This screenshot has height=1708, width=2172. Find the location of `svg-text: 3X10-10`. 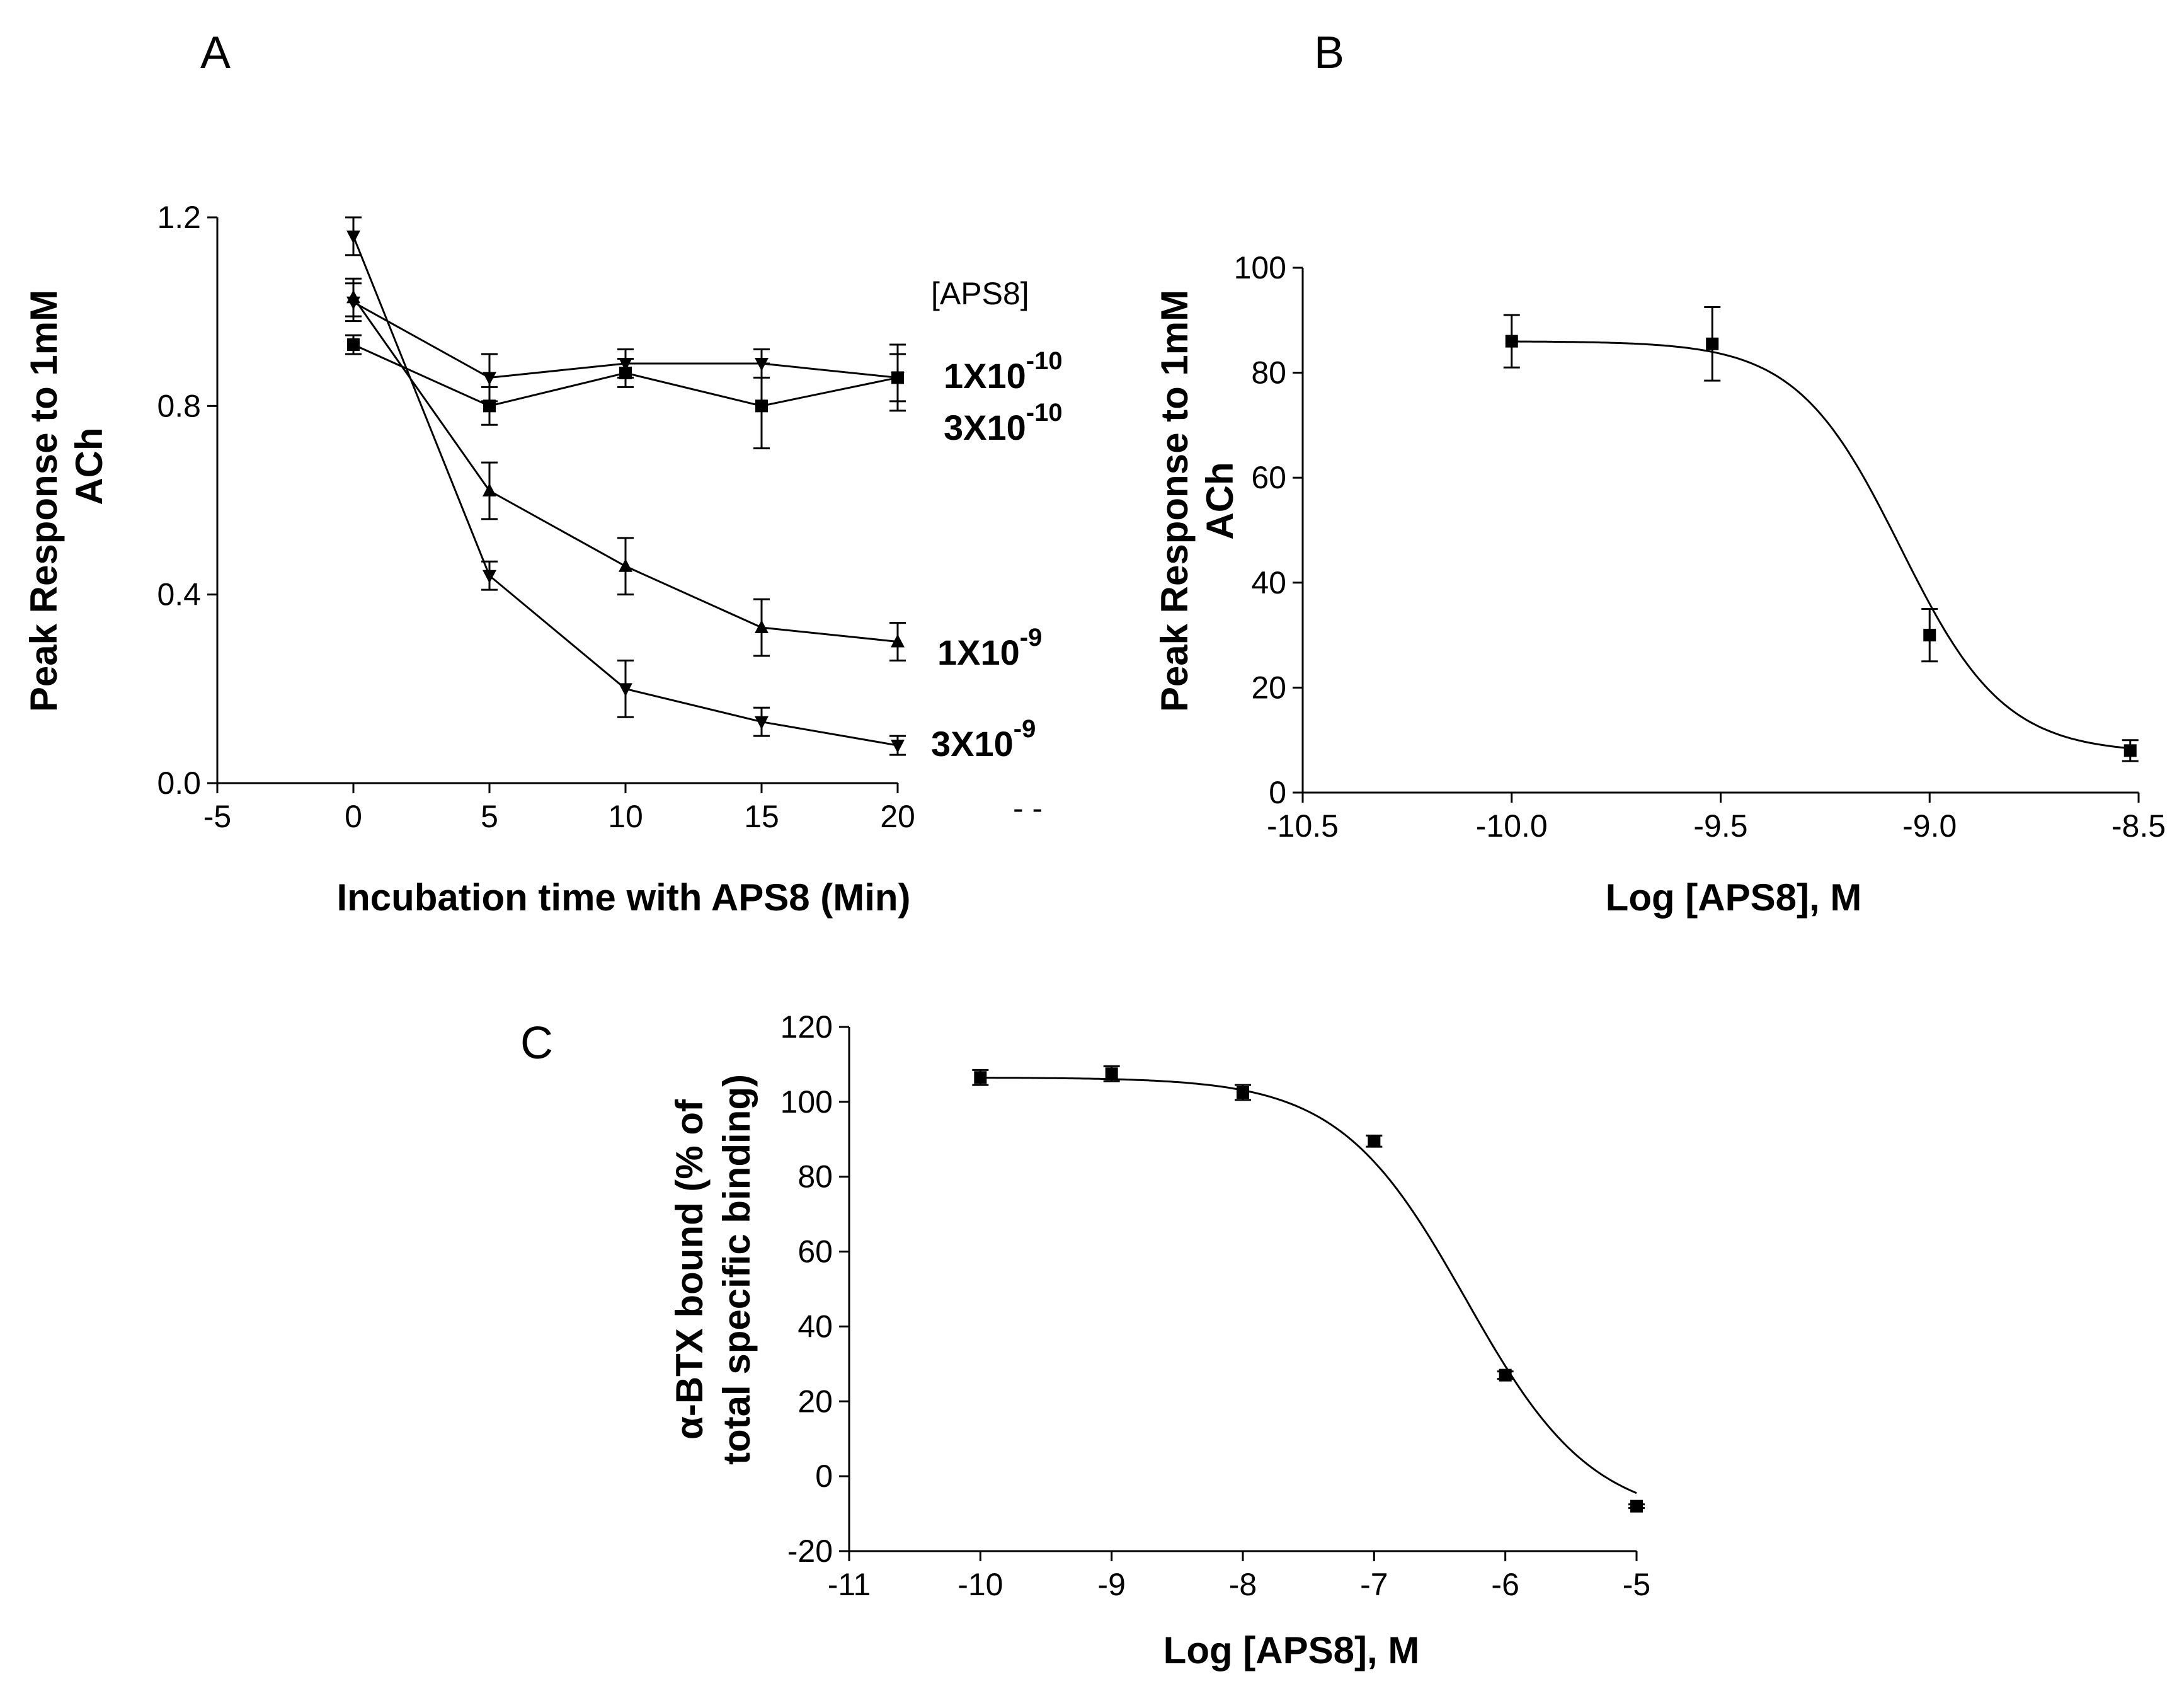

svg-text: 3X10-10 is located at coordinates (1003, 423).